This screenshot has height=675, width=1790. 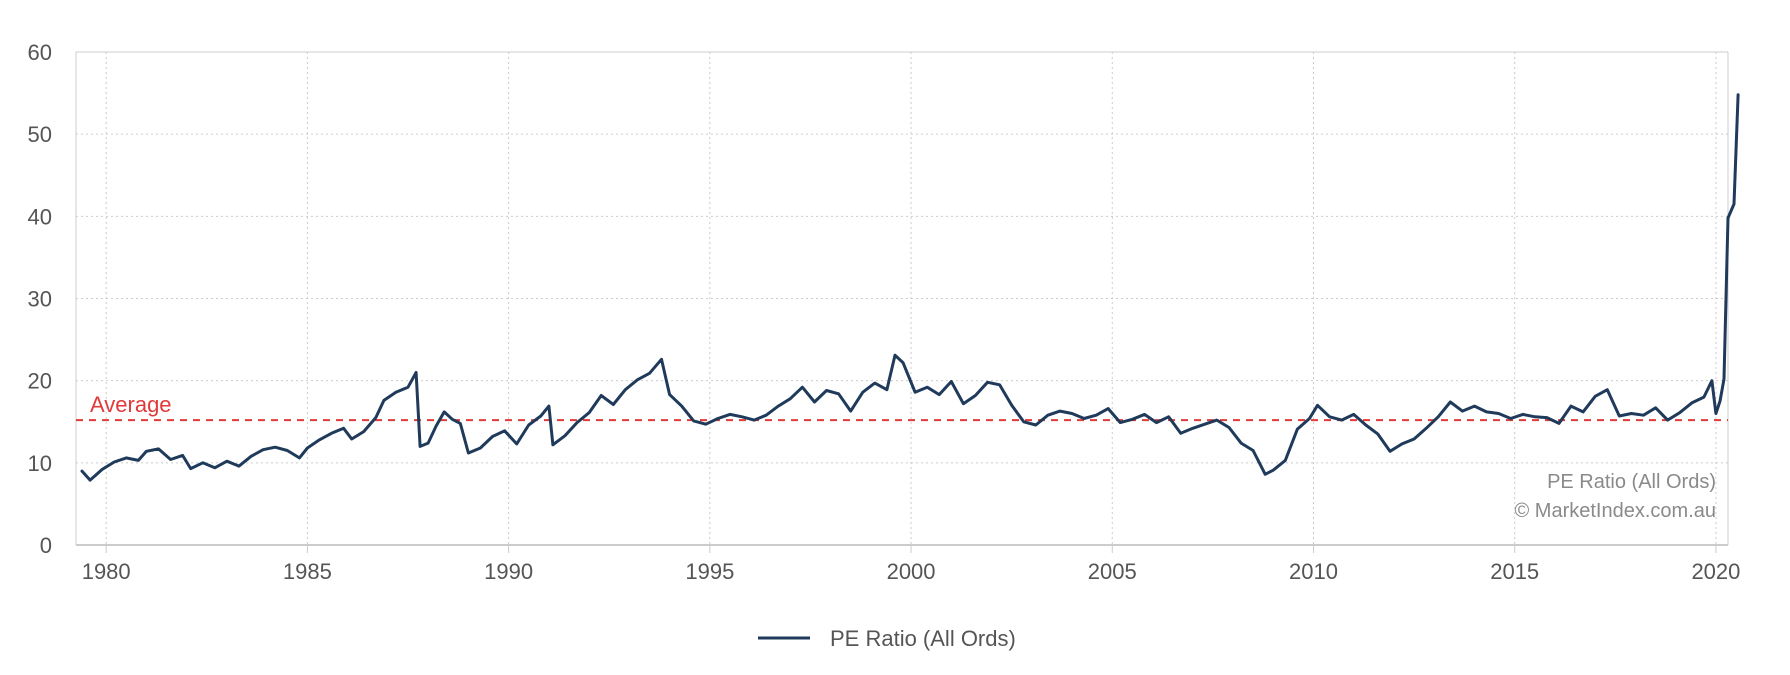 I want to click on y-tick-label: 60, so click(x=40, y=52).